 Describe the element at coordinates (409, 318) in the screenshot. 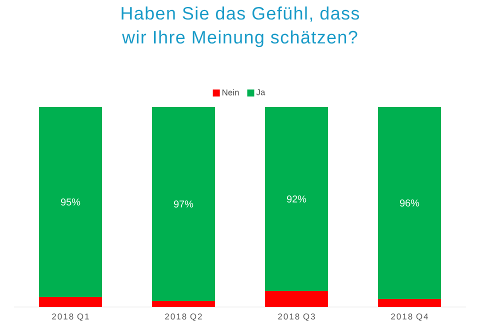

I see `x-tick-label: 2018 Q4` at that location.